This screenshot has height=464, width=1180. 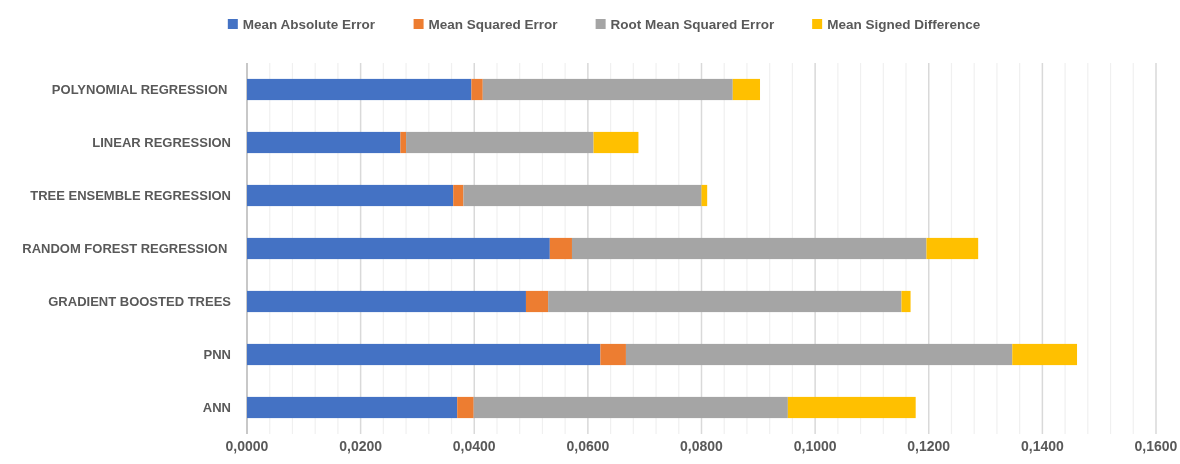 I want to click on y-tick-label: PNN, so click(x=217, y=355).